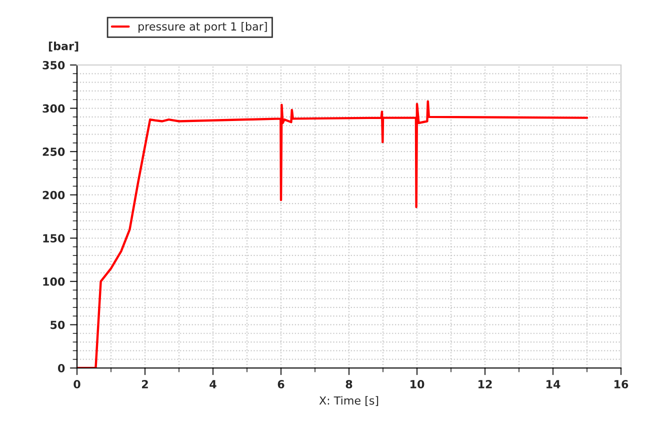  What do you see at coordinates (53, 195) in the screenshot?
I see `y-tick-label: 200` at bounding box center [53, 195].